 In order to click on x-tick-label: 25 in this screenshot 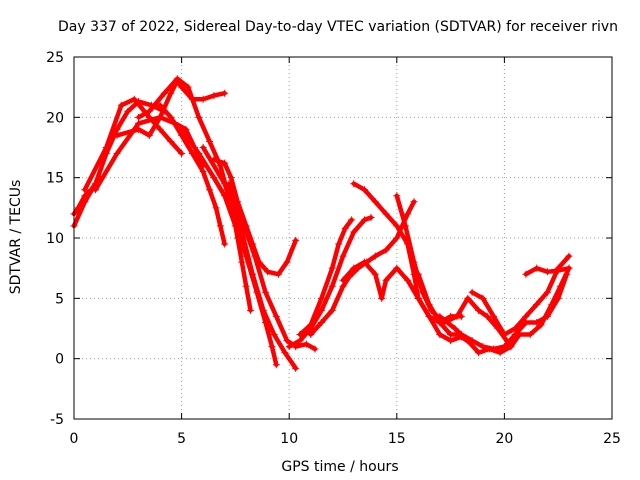, I will do `click(612, 439)`.